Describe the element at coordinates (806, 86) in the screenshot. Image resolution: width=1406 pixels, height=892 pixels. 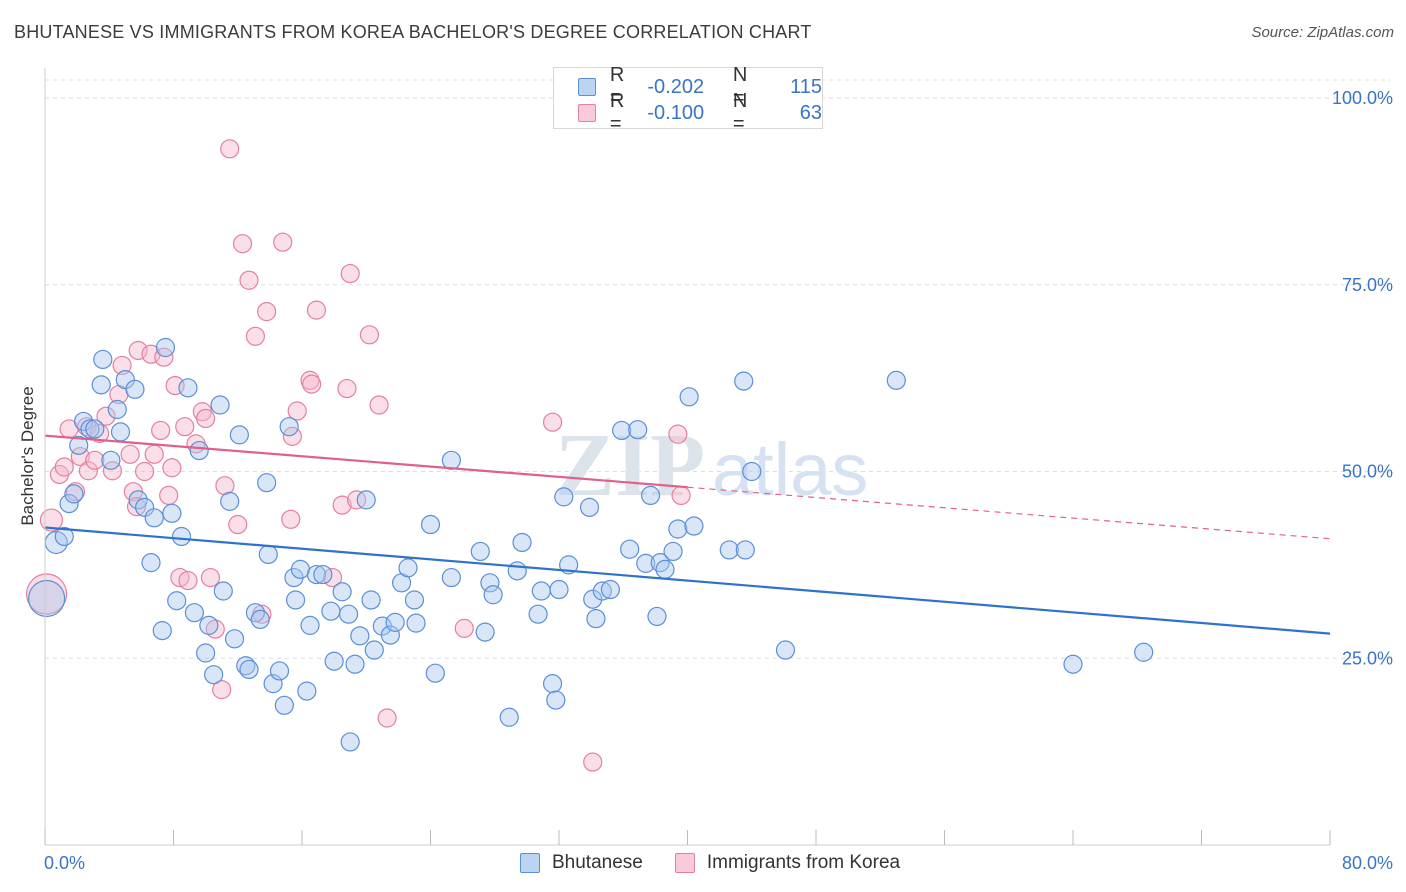
I see `n-value: 115` at that location.